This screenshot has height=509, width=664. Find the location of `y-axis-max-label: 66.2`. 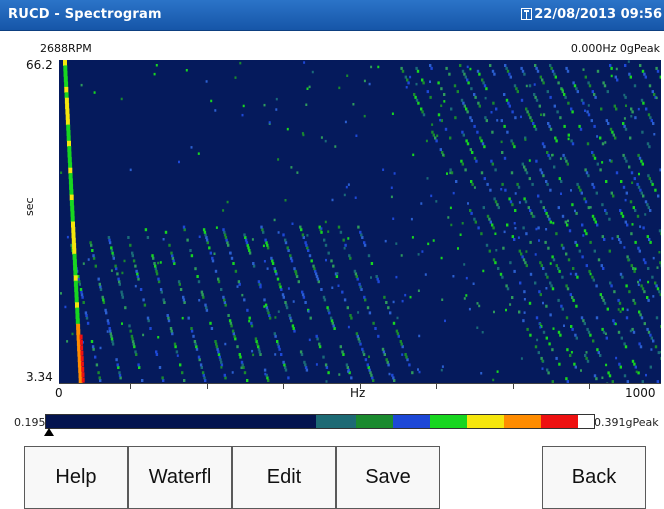

y-axis-max-label: 66.2 is located at coordinates (39, 65).